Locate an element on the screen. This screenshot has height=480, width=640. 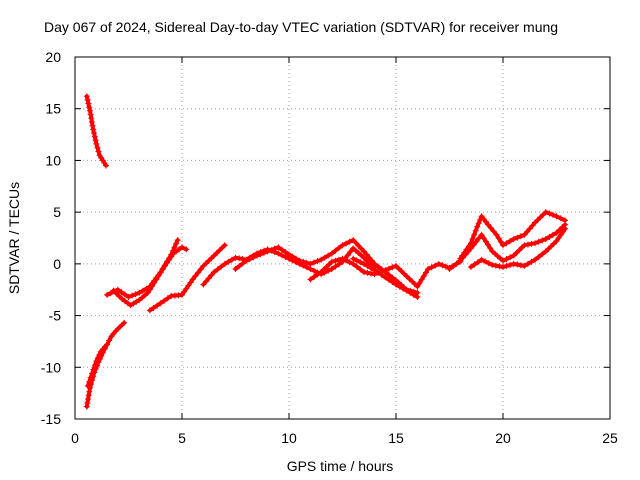
y-tick-label: 15 is located at coordinates (53, 109).